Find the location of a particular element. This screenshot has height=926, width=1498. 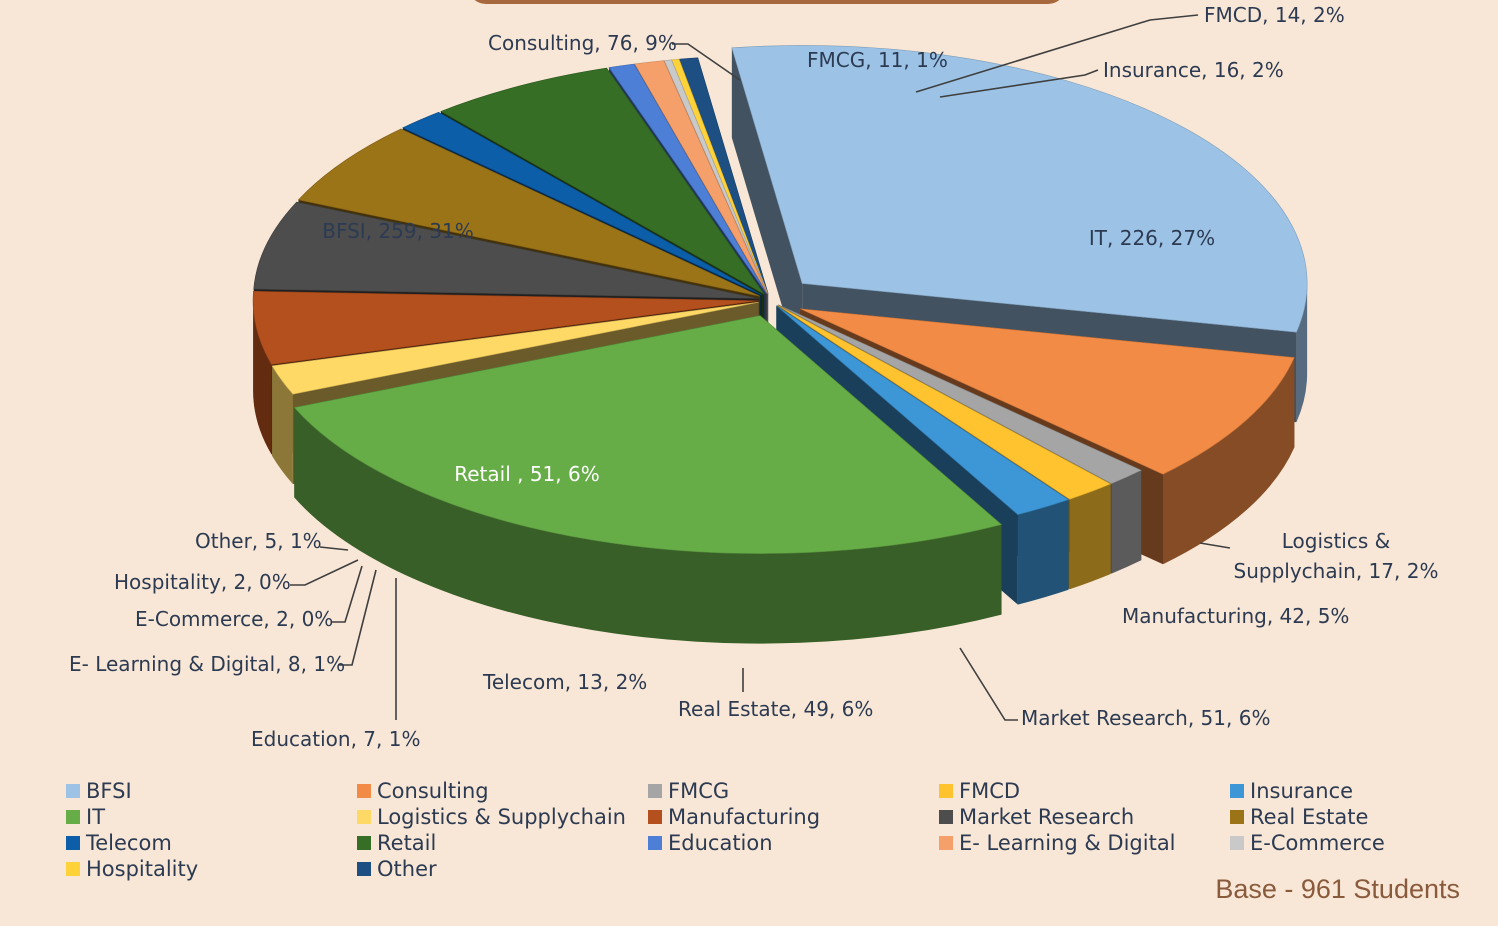

leader-hospitality is located at coordinates (324, 572).